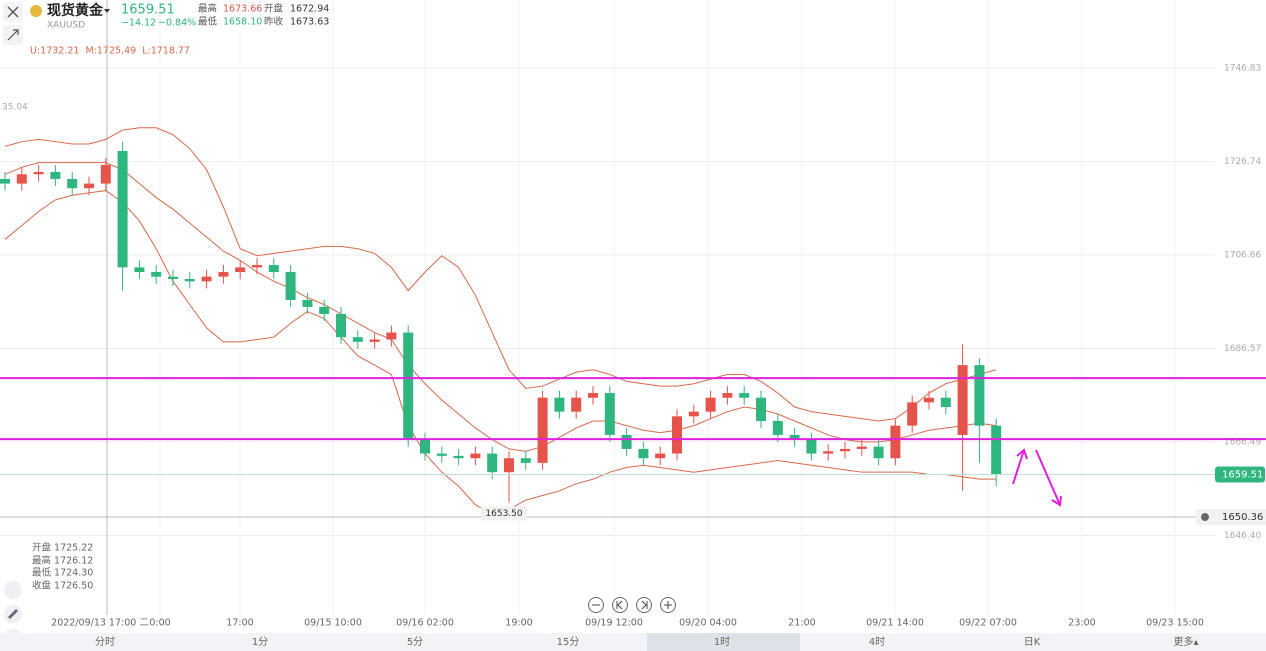 This screenshot has height=651, width=1266. What do you see at coordinates (309, 22) in the screenshot?
I see `stat-value: 1673.63` at bounding box center [309, 22].